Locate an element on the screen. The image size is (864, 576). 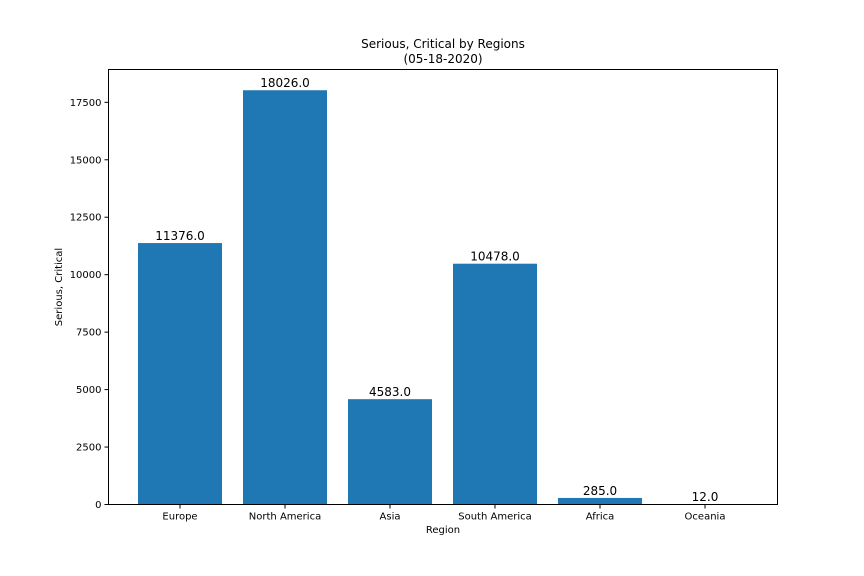
bar-africa is located at coordinates (600, 501).